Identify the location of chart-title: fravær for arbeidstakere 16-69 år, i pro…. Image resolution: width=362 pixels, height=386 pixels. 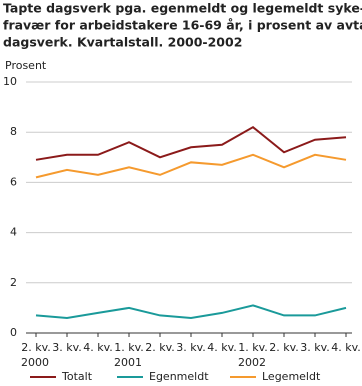
(182, 25).